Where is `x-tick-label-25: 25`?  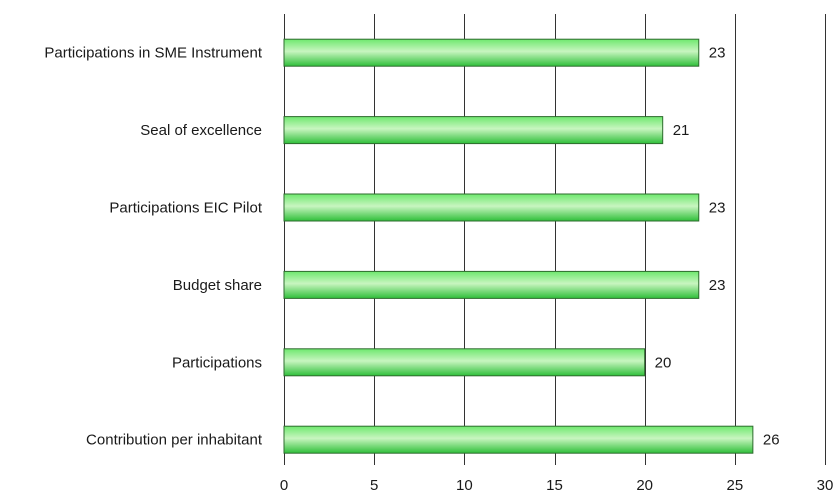 x-tick-label-25: 25 is located at coordinates (734, 485).